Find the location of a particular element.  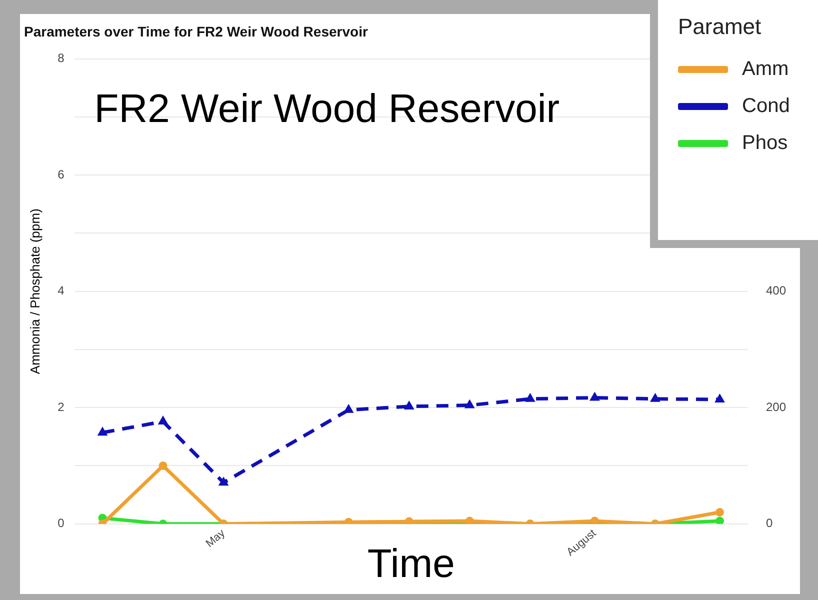

legend-title: Paramet is located at coordinates (720, 27).